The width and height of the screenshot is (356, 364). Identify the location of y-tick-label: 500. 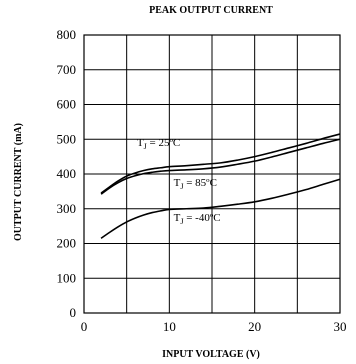
(67, 138).